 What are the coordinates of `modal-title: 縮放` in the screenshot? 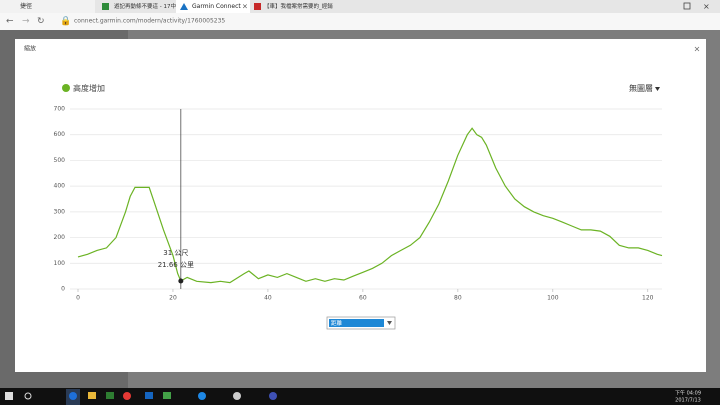 It's located at (30, 49).